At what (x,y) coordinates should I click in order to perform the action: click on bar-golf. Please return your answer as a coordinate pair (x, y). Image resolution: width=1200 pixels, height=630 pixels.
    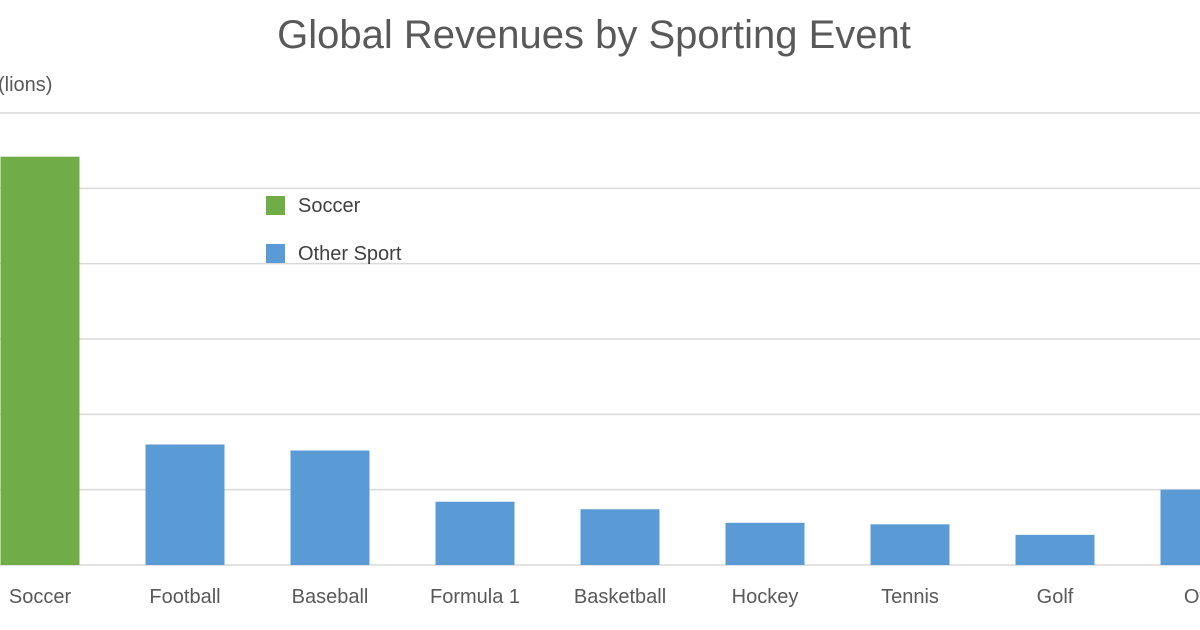
    Looking at the image, I should click on (1055, 549).